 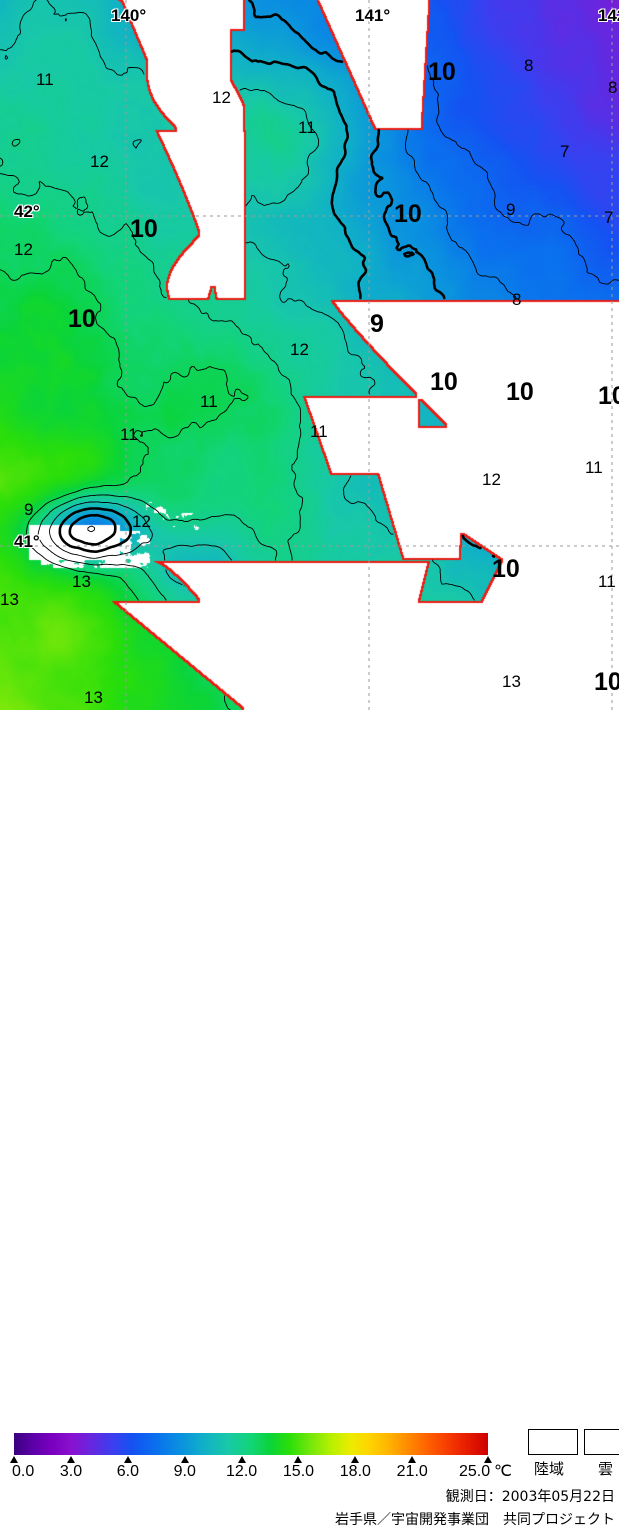 I want to click on longitude-label: 141°, so click(x=372, y=16).